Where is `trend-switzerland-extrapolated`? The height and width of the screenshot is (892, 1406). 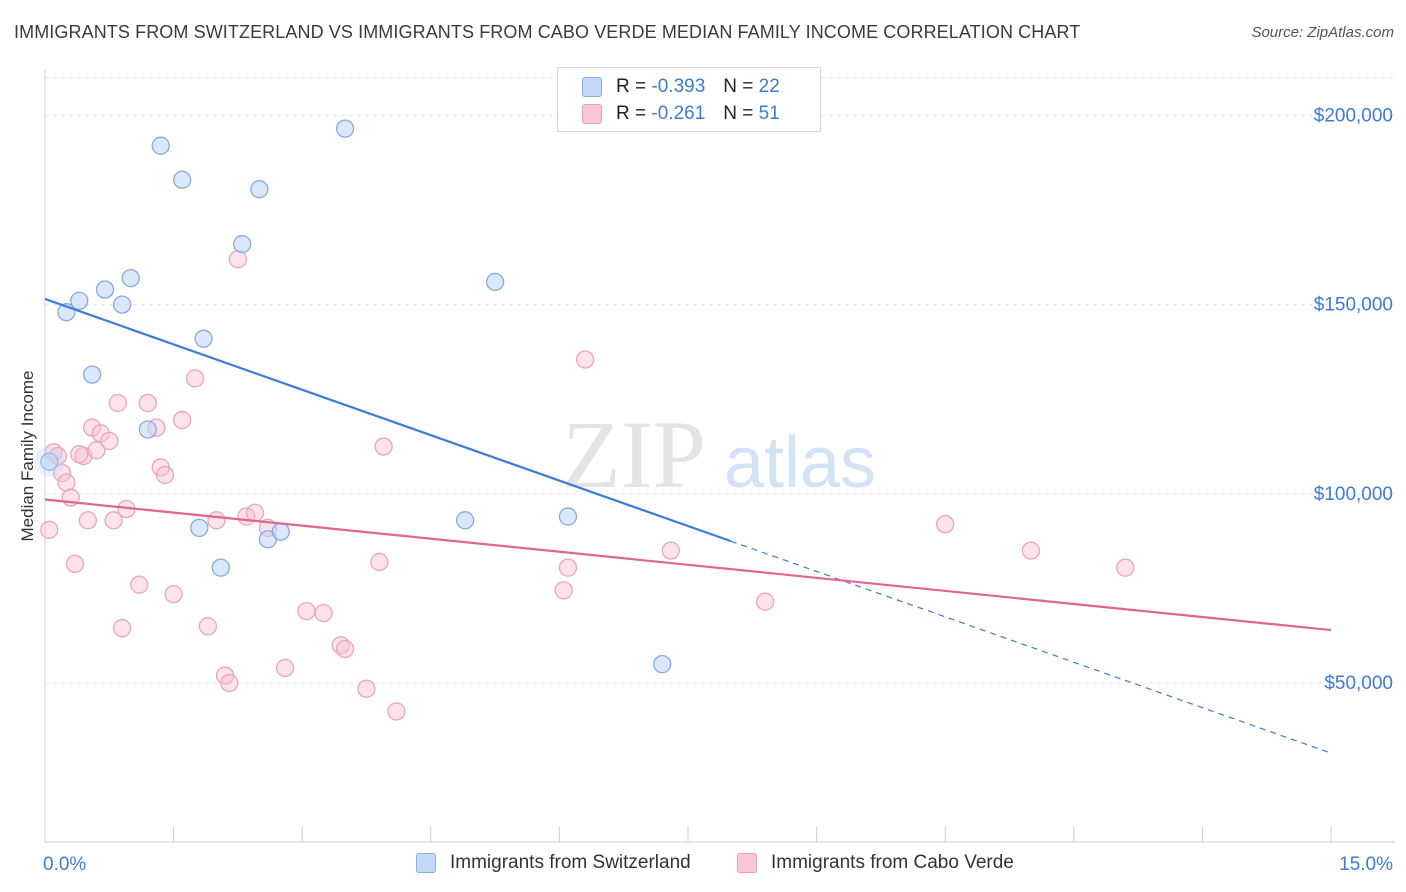
trend-switzerland-extrapolated is located at coordinates (1031, 647).